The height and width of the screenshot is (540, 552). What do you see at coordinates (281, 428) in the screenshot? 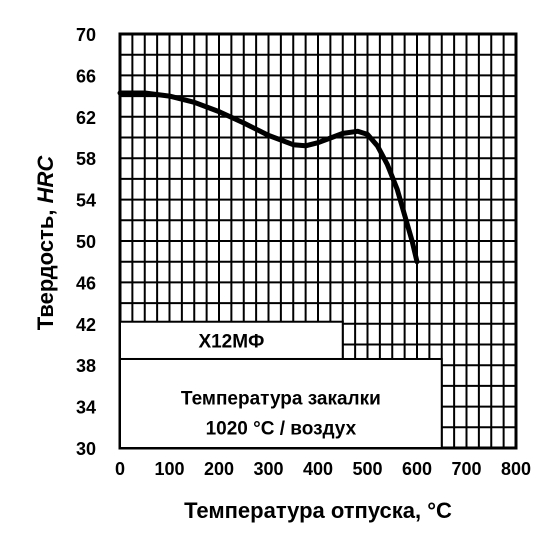
I see `quench-value: 1020 °С / воздух` at bounding box center [281, 428].